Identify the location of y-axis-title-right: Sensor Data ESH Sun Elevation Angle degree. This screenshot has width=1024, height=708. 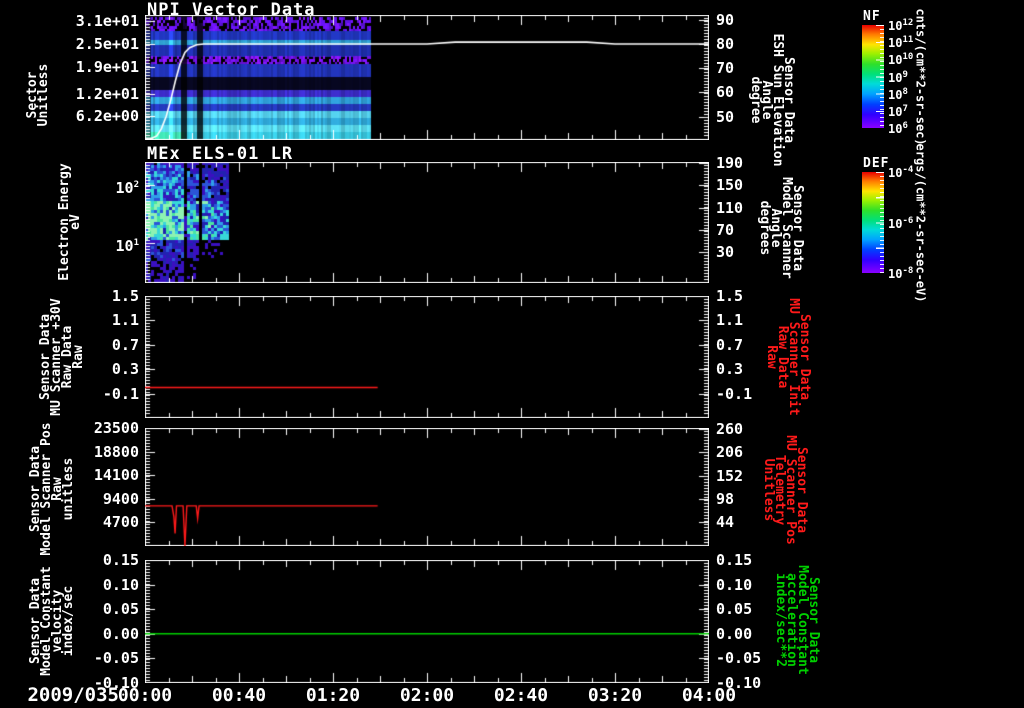
(772, 100).